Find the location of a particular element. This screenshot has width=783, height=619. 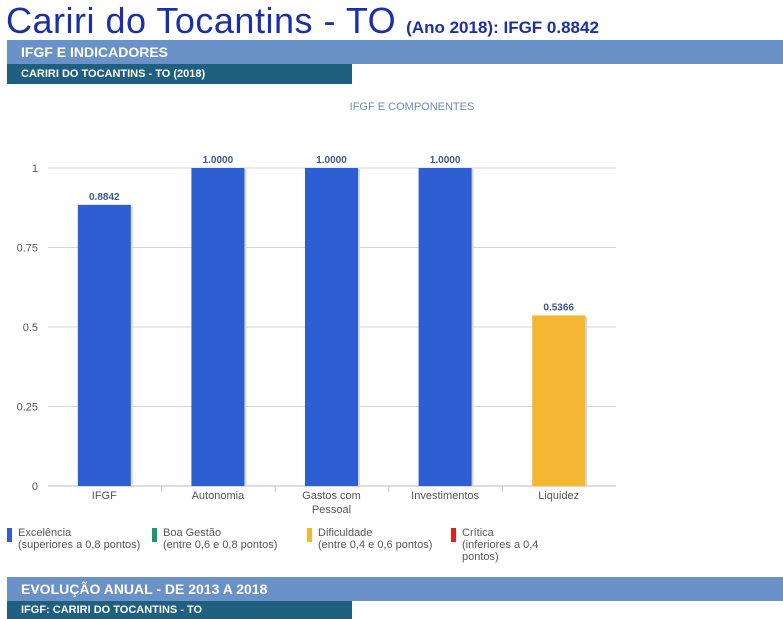

legend-item: Crítica (inferiores a 0,4 pontos) is located at coordinates (504, 545).